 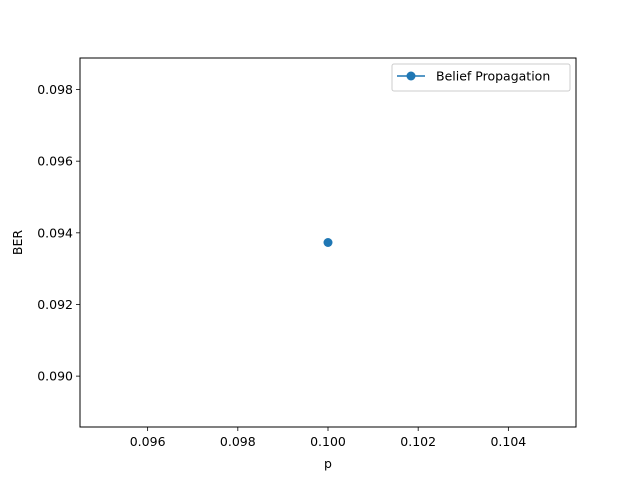 I want to click on data-point, so click(x=328, y=242).